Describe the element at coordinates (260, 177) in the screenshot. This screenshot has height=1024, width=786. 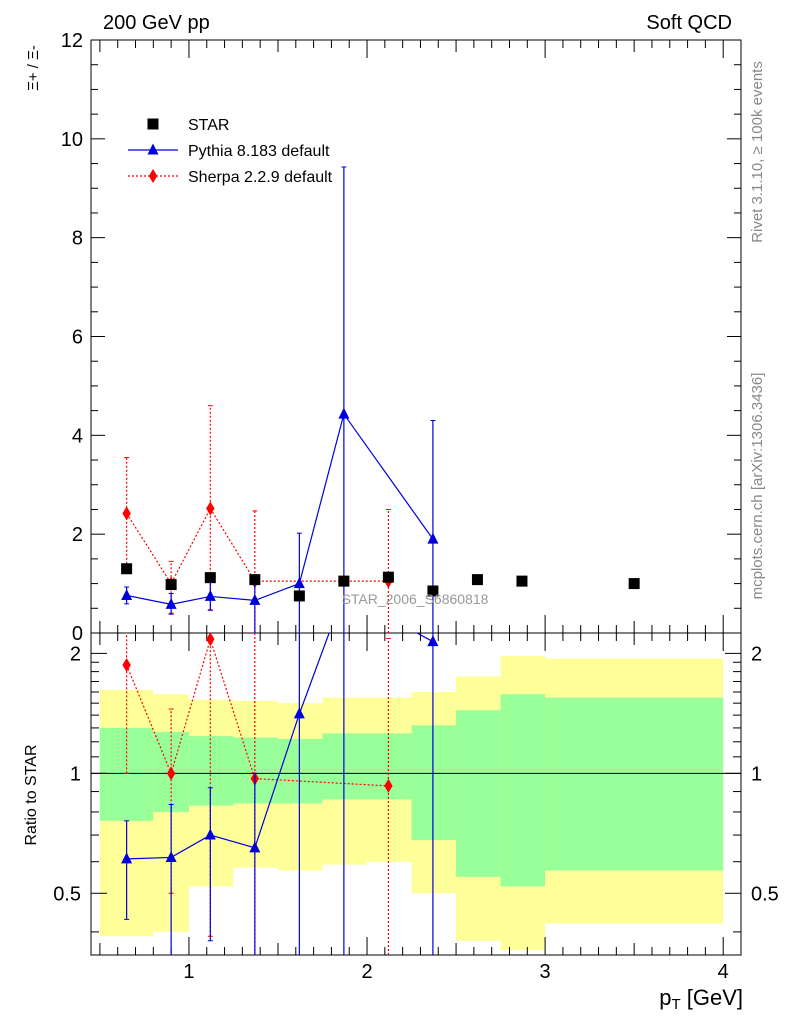
I see `legend-label: Sherpa 2.2.9 default` at that location.